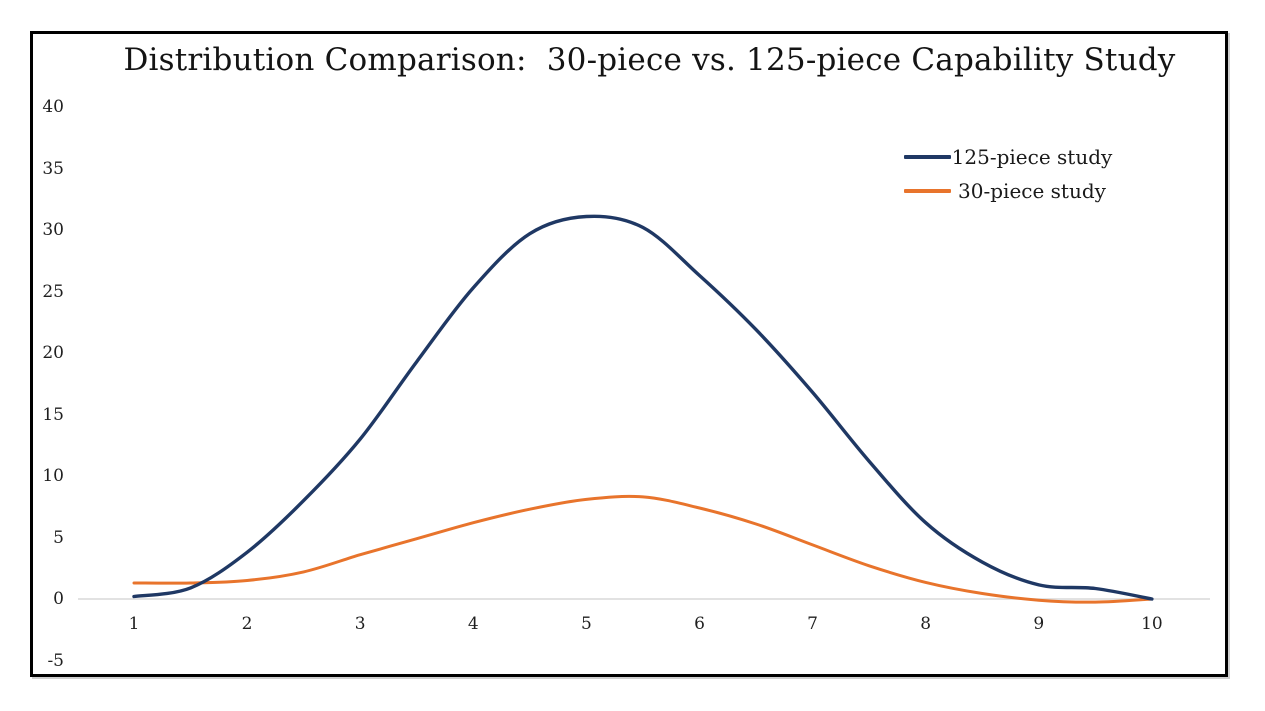  I want to click on series-line-30-piece-study, so click(643, 549).